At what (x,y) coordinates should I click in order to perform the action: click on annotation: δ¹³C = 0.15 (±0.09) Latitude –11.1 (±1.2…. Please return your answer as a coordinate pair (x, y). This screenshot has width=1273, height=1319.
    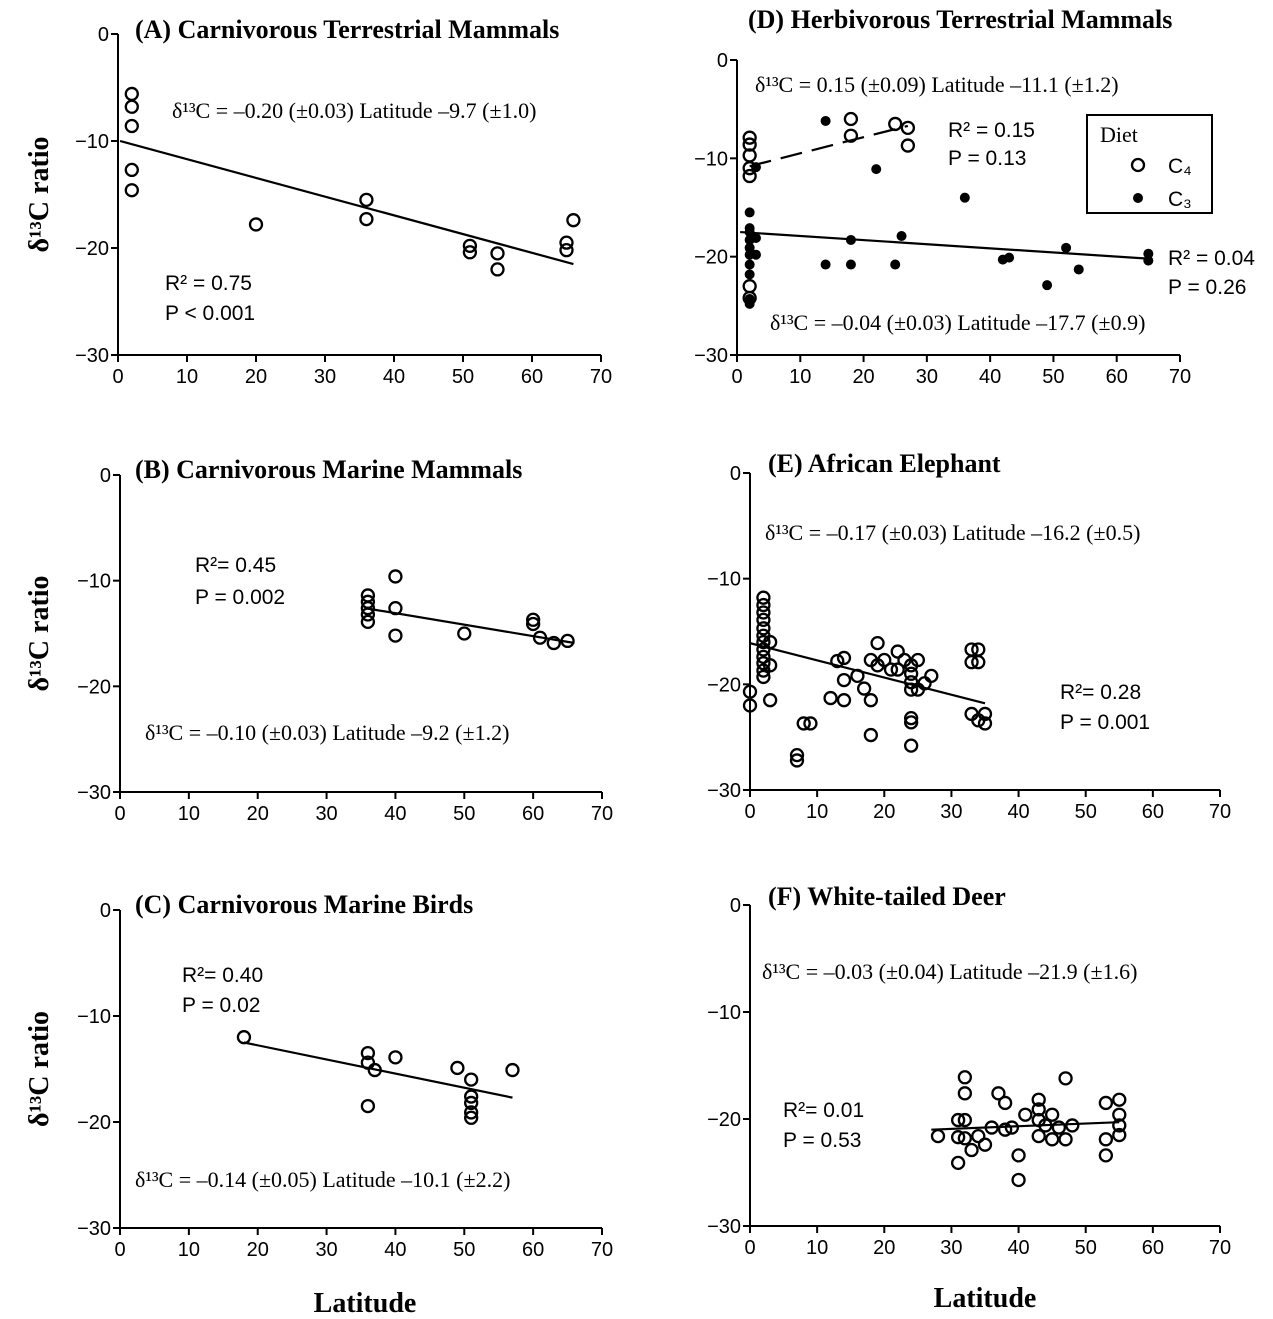
    Looking at the image, I should click on (937, 84).